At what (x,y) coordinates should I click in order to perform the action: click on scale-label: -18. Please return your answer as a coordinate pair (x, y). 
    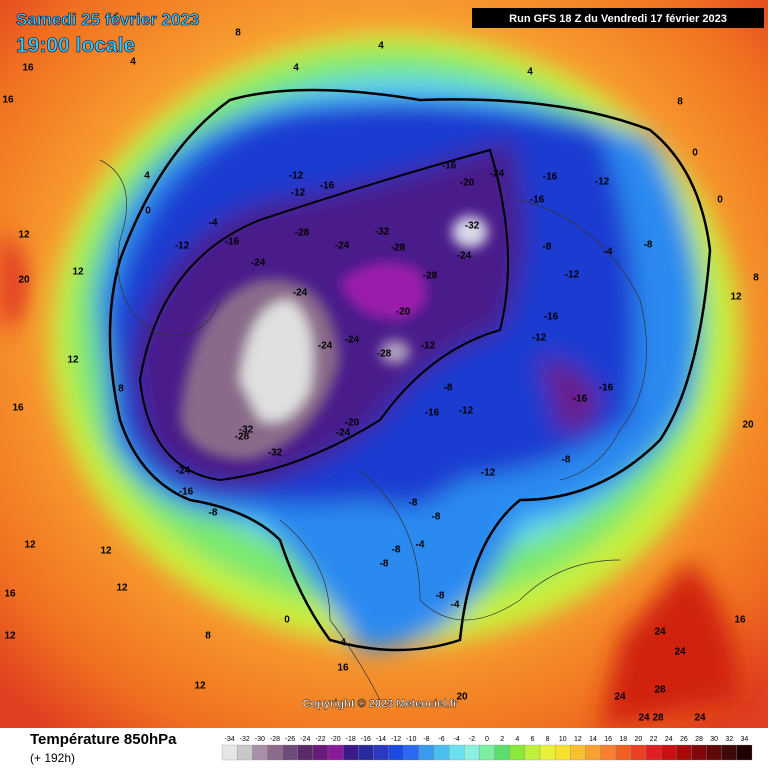
    Looking at the image, I should click on (351, 739).